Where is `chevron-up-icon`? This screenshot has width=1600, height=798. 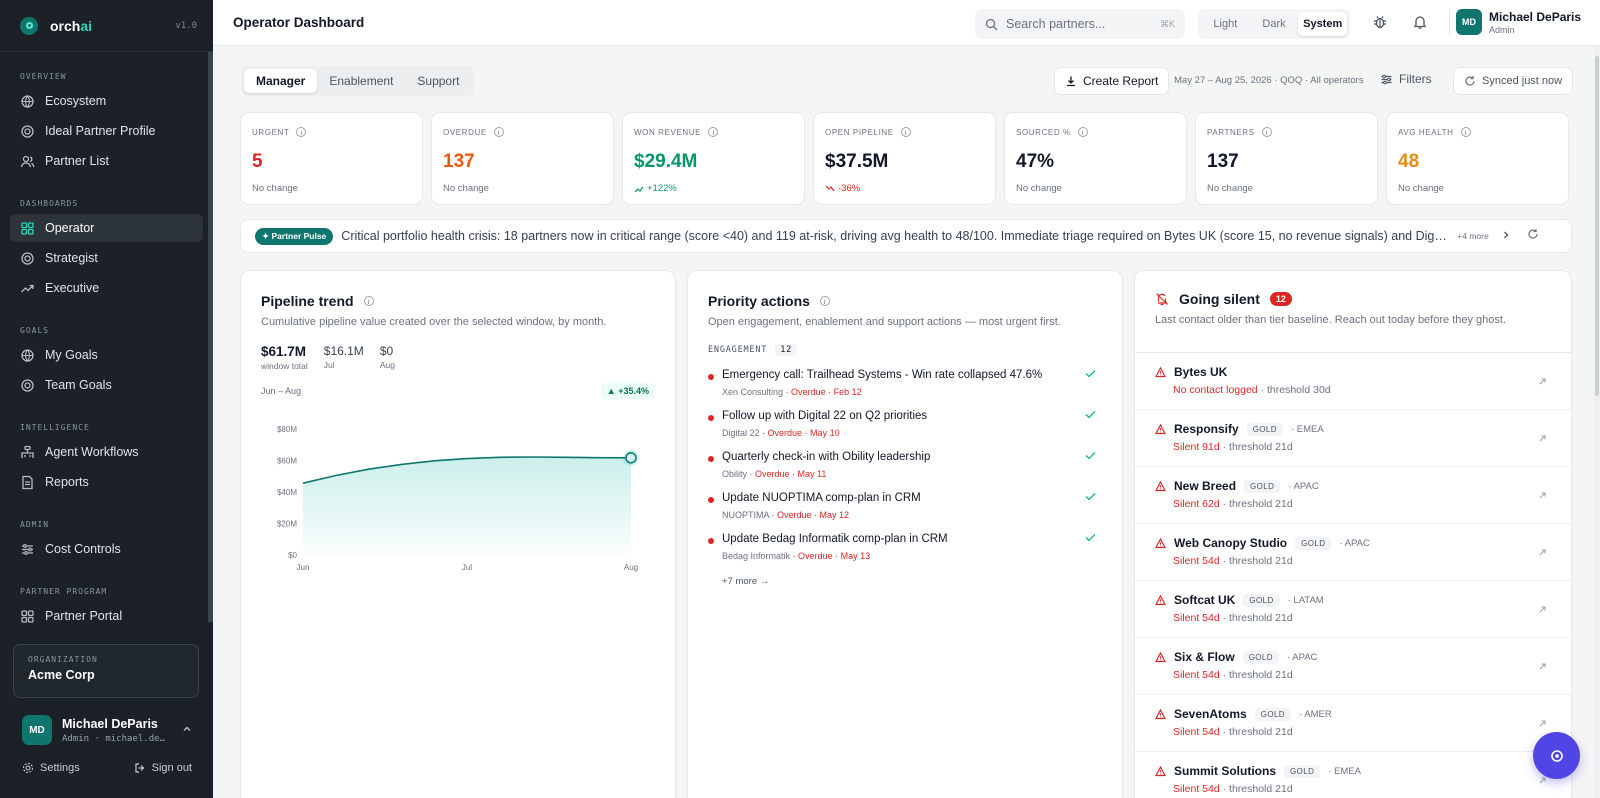
chevron-up-icon is located at coordinates (187, 730).